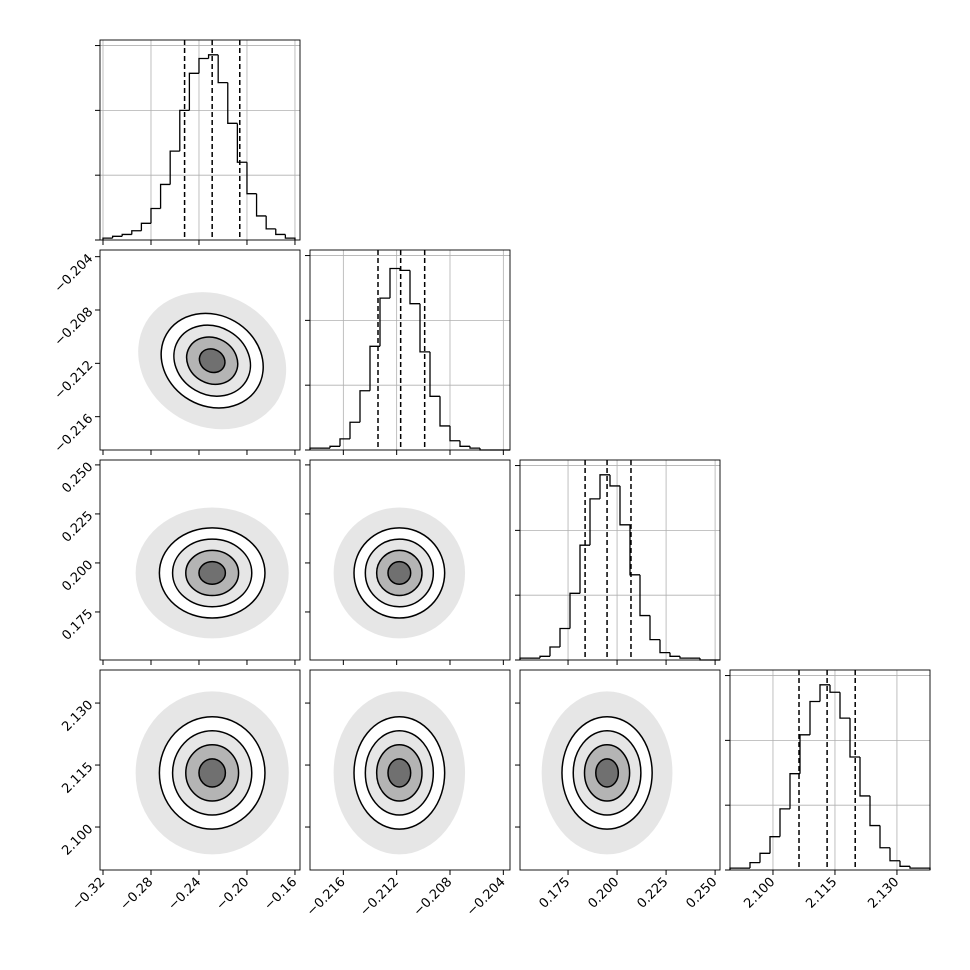 This screenshot has height=970, width=970. What do you see at coordinates (74, 380) in the screenshot?
I see `y-tick-label: −0.212` at bounding box center [74, 380].